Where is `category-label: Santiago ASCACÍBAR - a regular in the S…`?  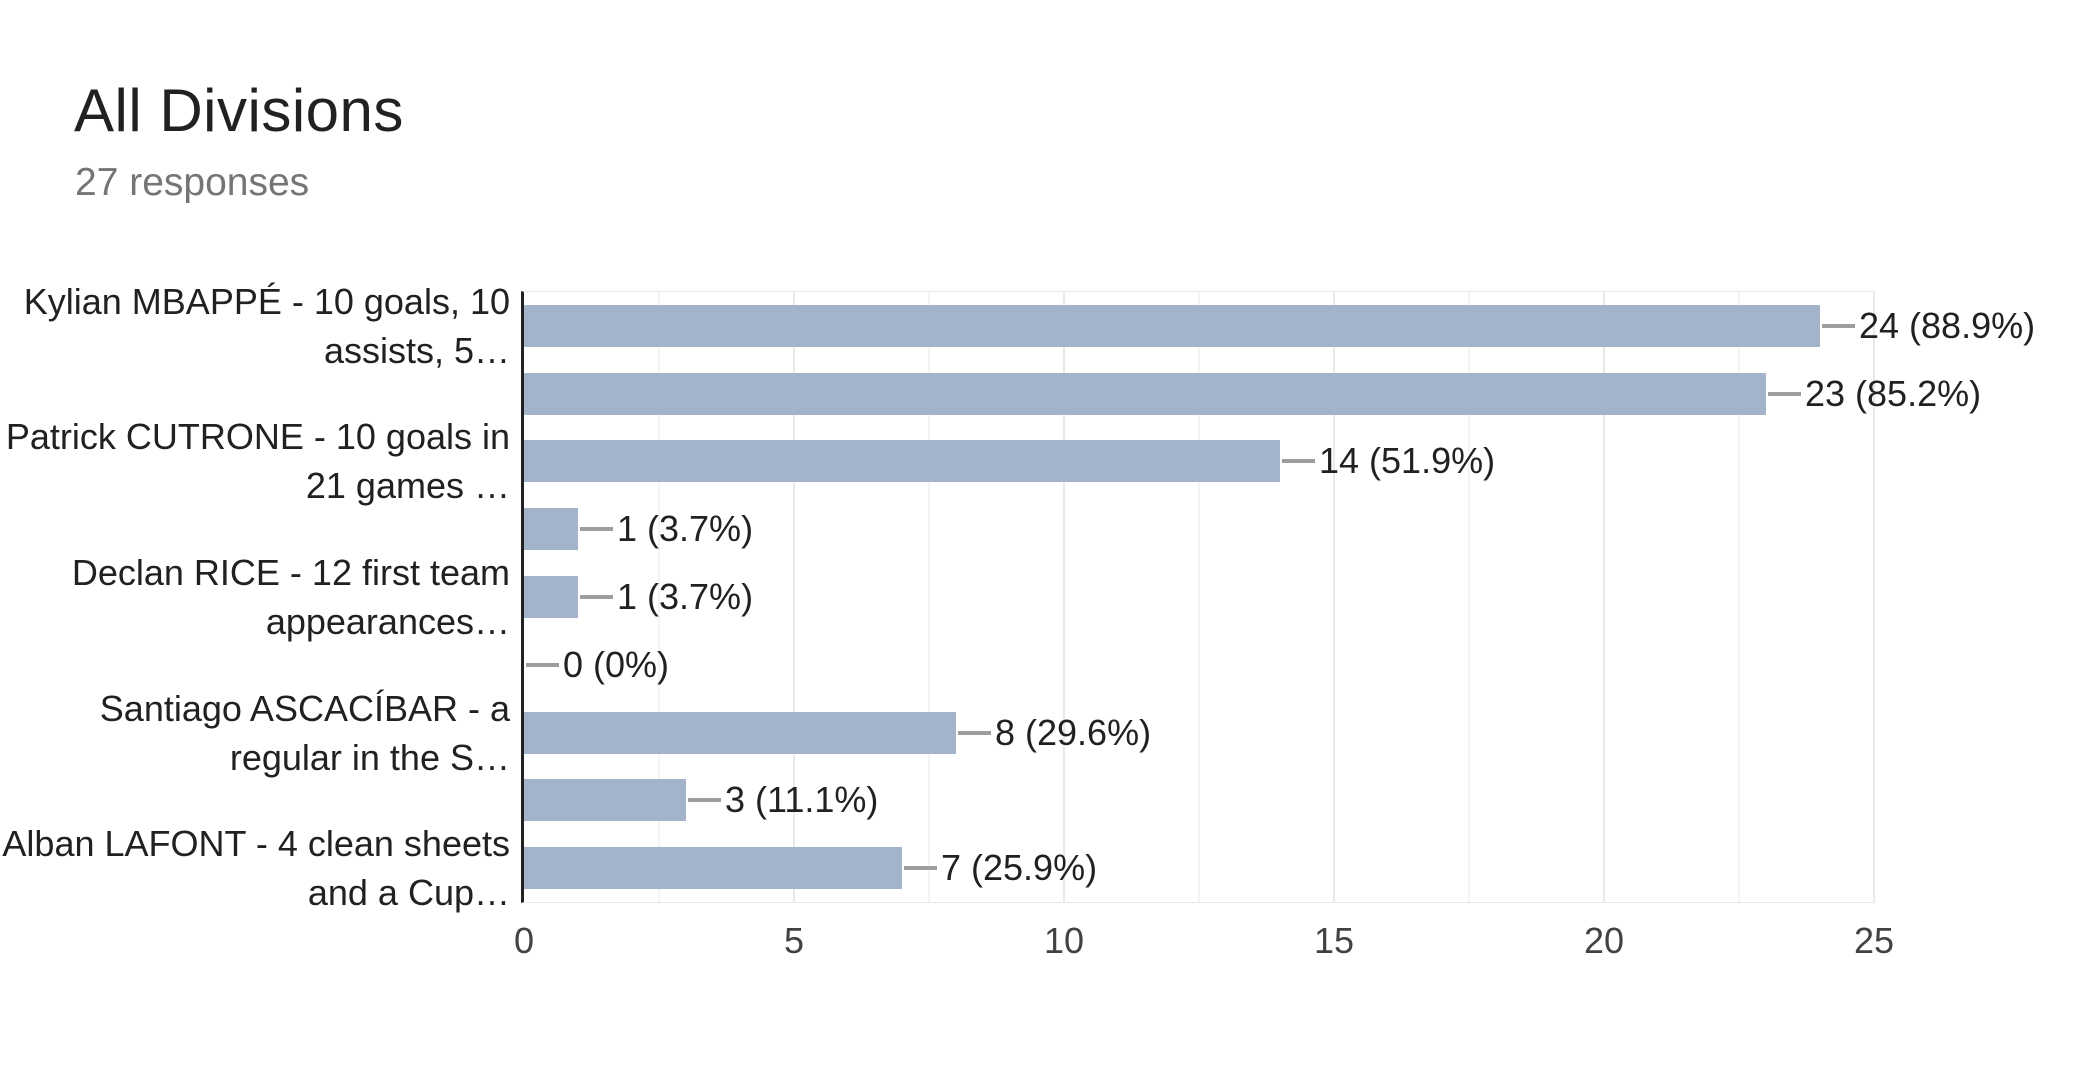
category-label: Santiago ASCACÍBAR - a regular in the S… is located at coordinates (305, 733).